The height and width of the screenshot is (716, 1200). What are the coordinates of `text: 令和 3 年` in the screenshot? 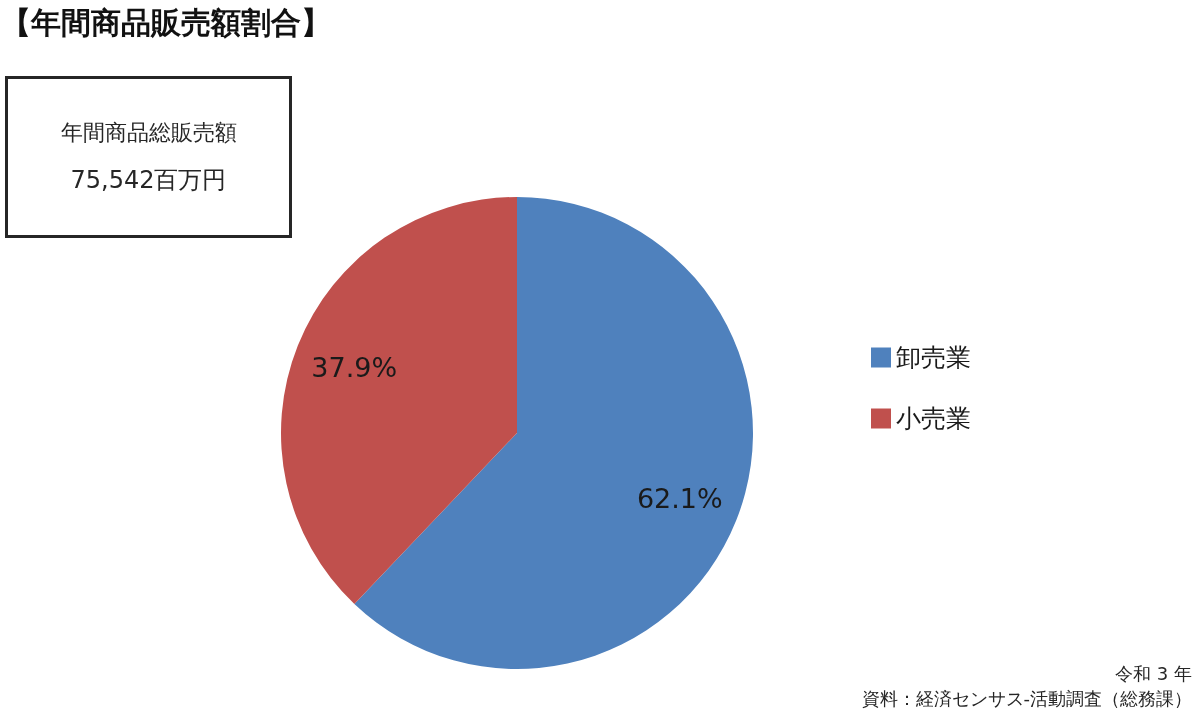 It's located at (1153, 674).